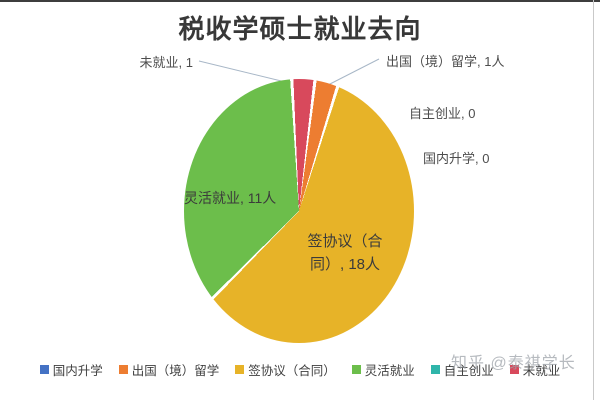 This screenshot has width=600, height=400. What do you see at coordinates (456, 158) in the screenshot?
I see `data-label-guonei-shengxue: 国内升学, 0` at bounding box center [456, 158].